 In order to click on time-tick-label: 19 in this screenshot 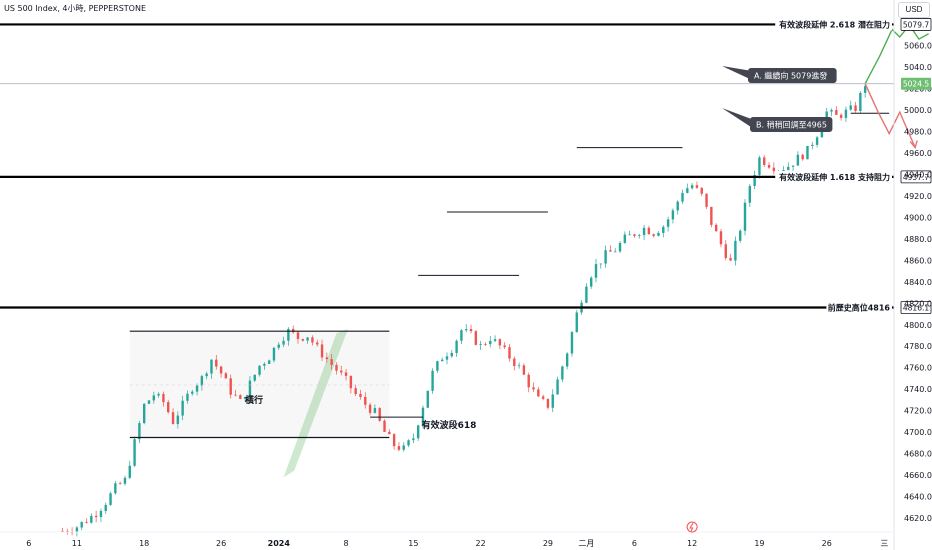, I will do `click(759, 543)`.